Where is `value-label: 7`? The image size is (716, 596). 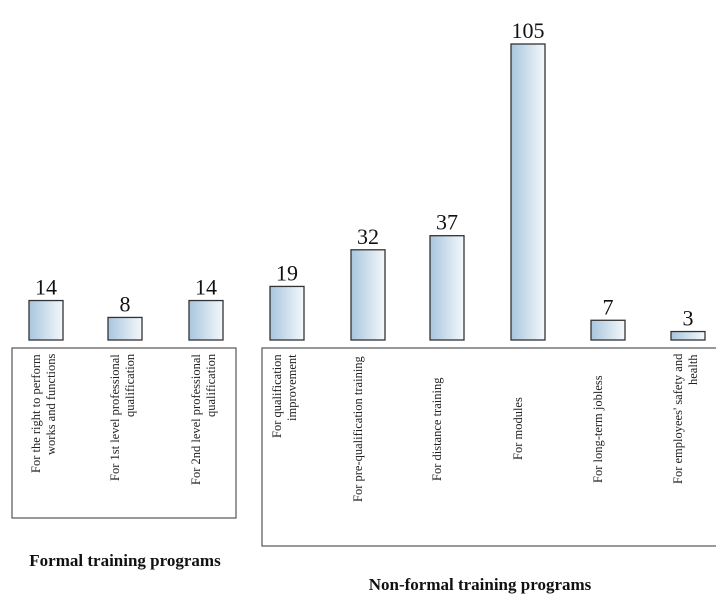
value-label: 7 is located at coordinates (608, 306).